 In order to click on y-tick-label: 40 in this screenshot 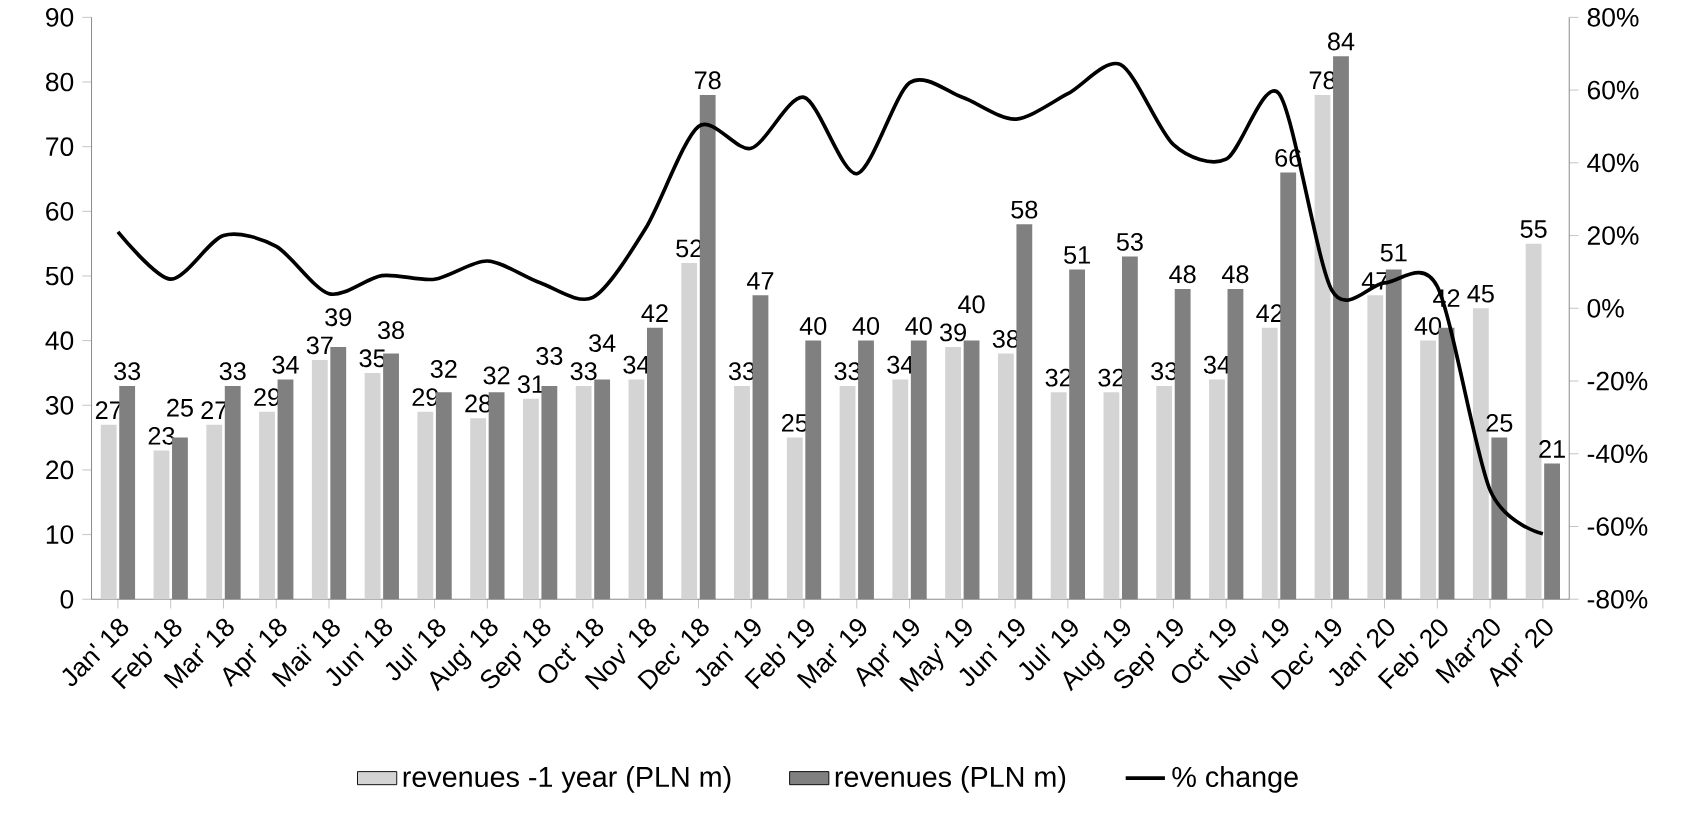, I will do `click(59, 340)`.